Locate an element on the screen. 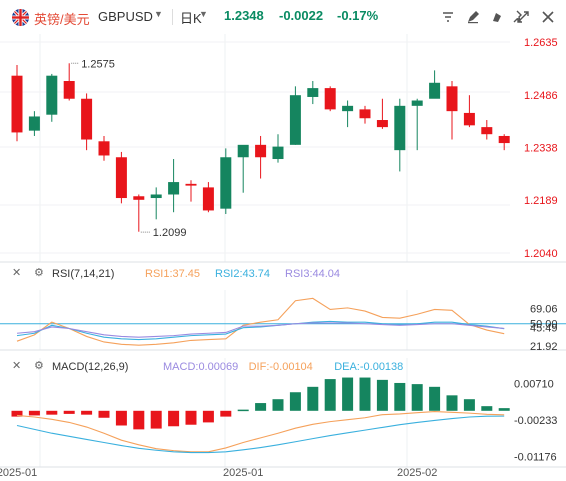  price-axis-label: 1.2635 is located at coordinates (541, 43).